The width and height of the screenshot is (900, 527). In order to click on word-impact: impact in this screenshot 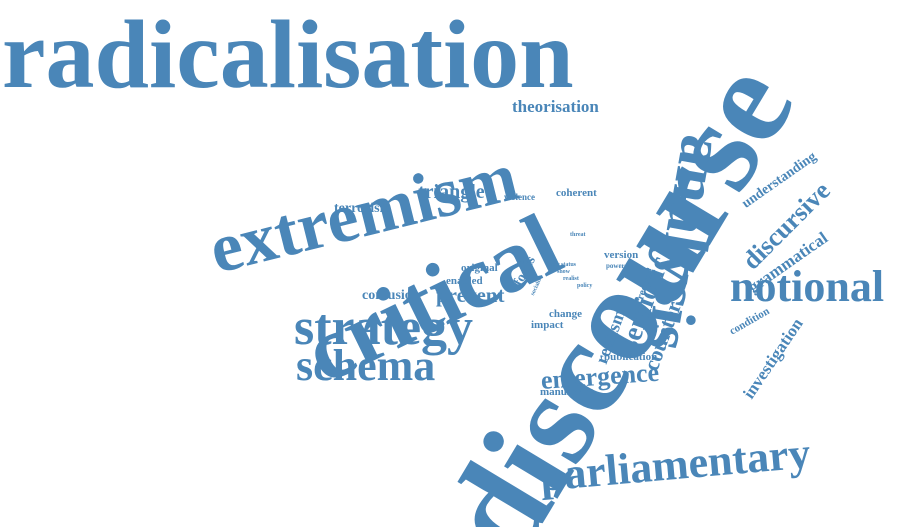, I will do `click(547, 325)`.